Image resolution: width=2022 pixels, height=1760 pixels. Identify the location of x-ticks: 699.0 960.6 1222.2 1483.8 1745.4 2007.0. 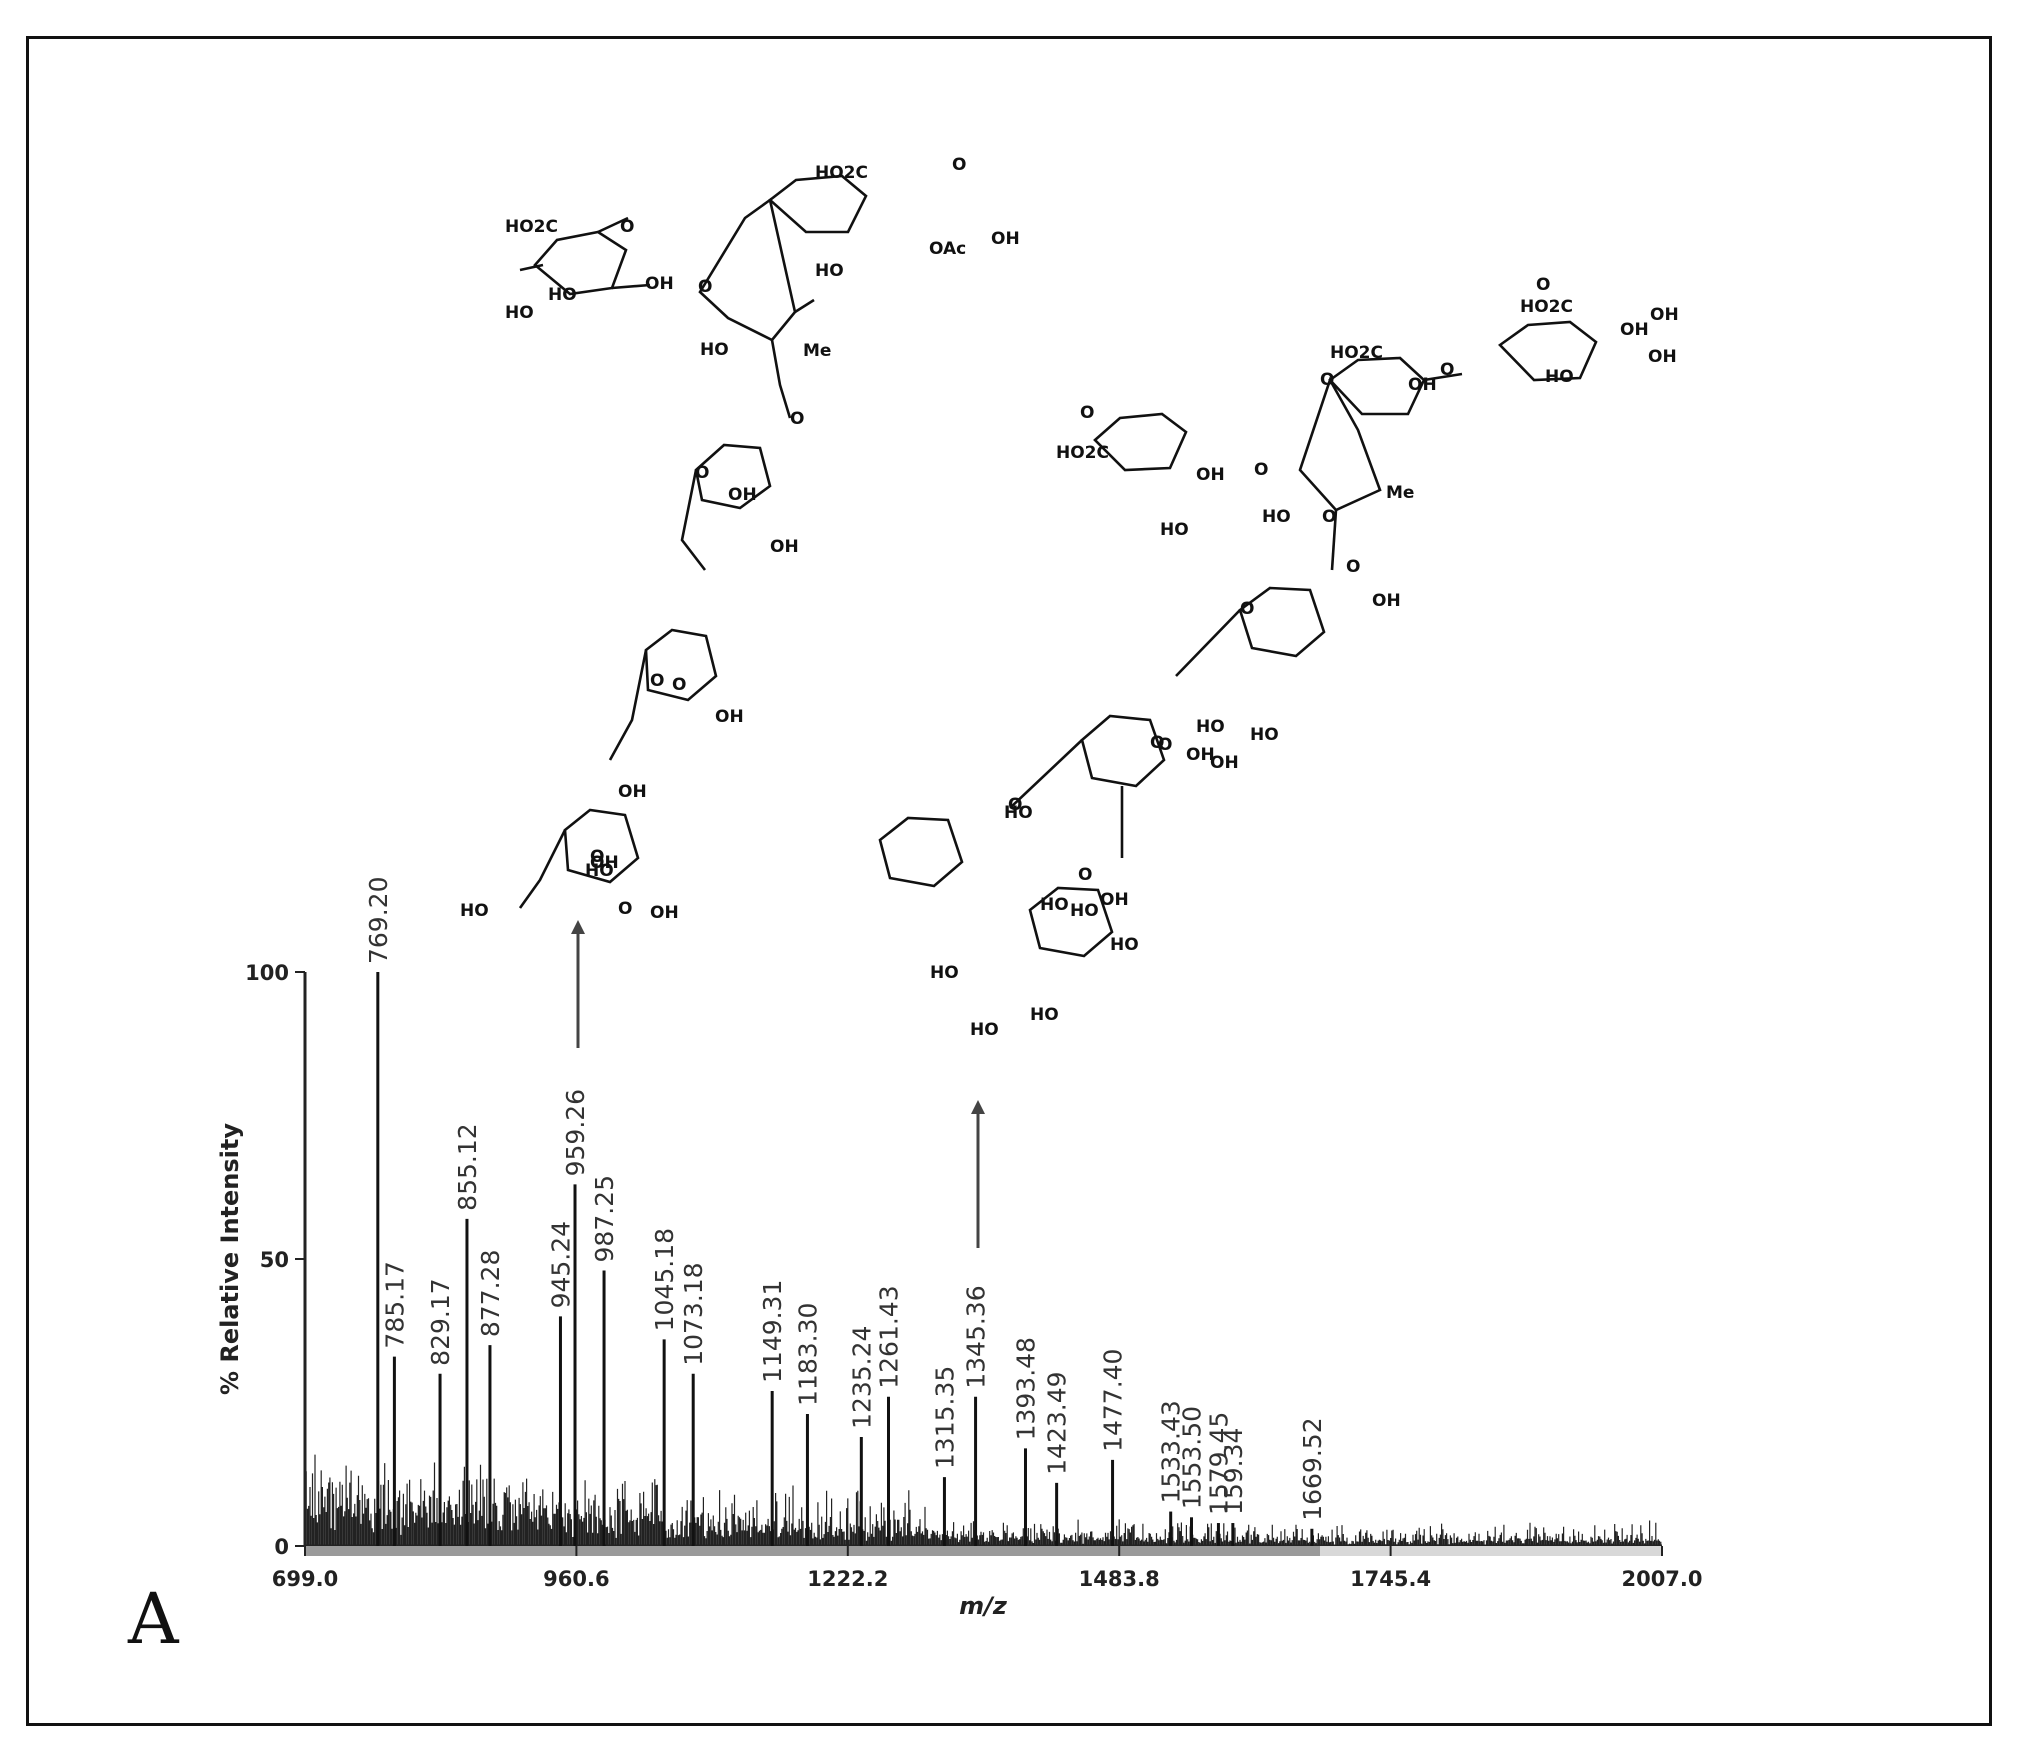
(987, 1568).